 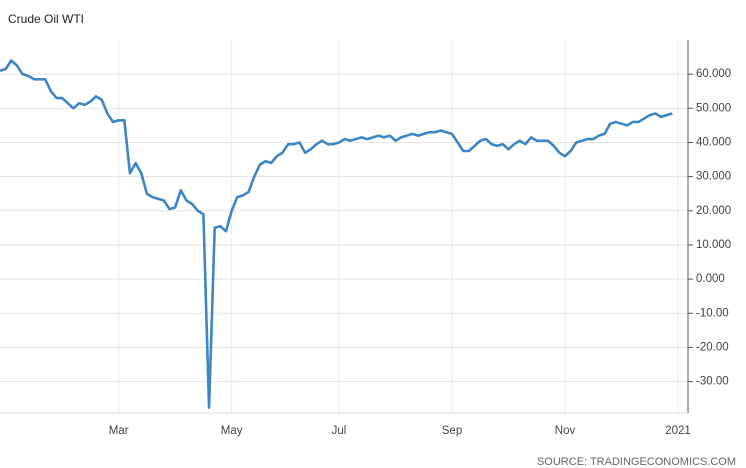 I want to click on y-tick-label: 0.000, so click(x=710, y=279).